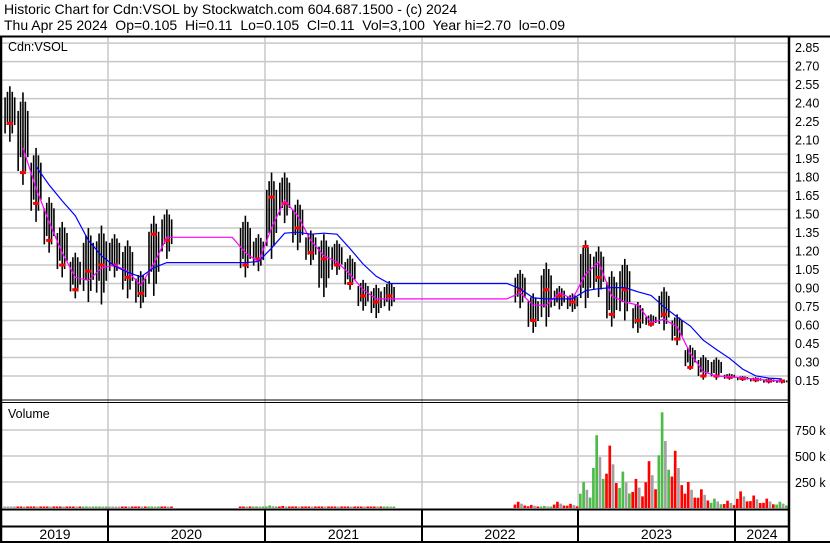 This screenshot has width=830, height=543. I want to click on price-tick-label: 2.55, so click(807, 85).